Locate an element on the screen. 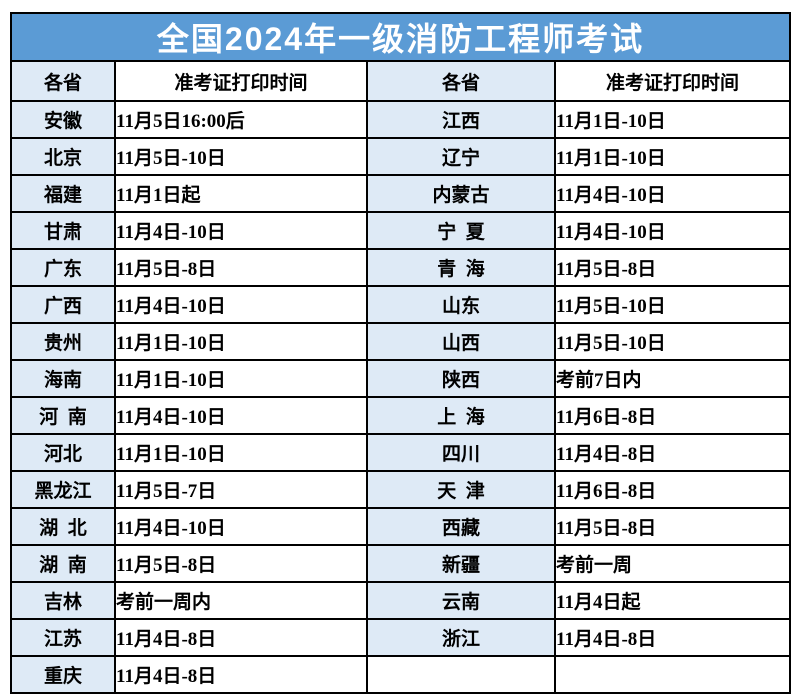 The image size is (800, 700). province-cell-left: 甘肃 is located at coordinates (63, 230).